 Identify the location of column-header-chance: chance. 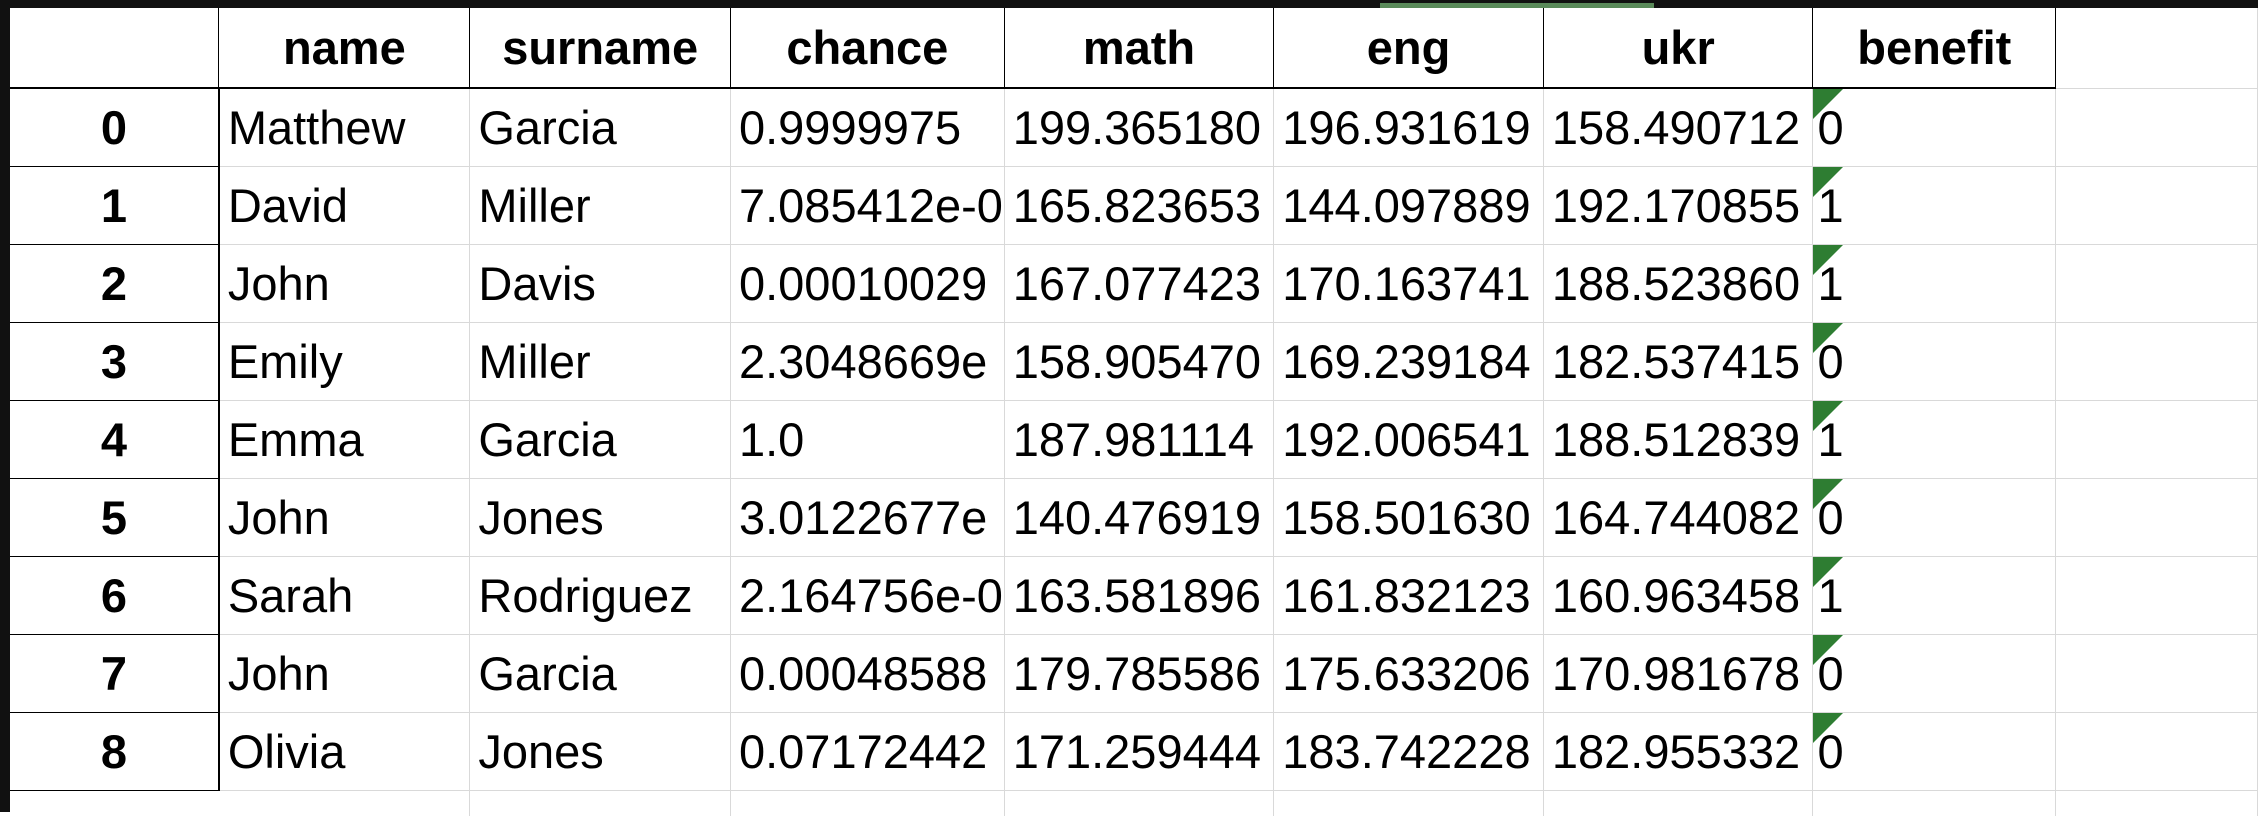
(867, 48).